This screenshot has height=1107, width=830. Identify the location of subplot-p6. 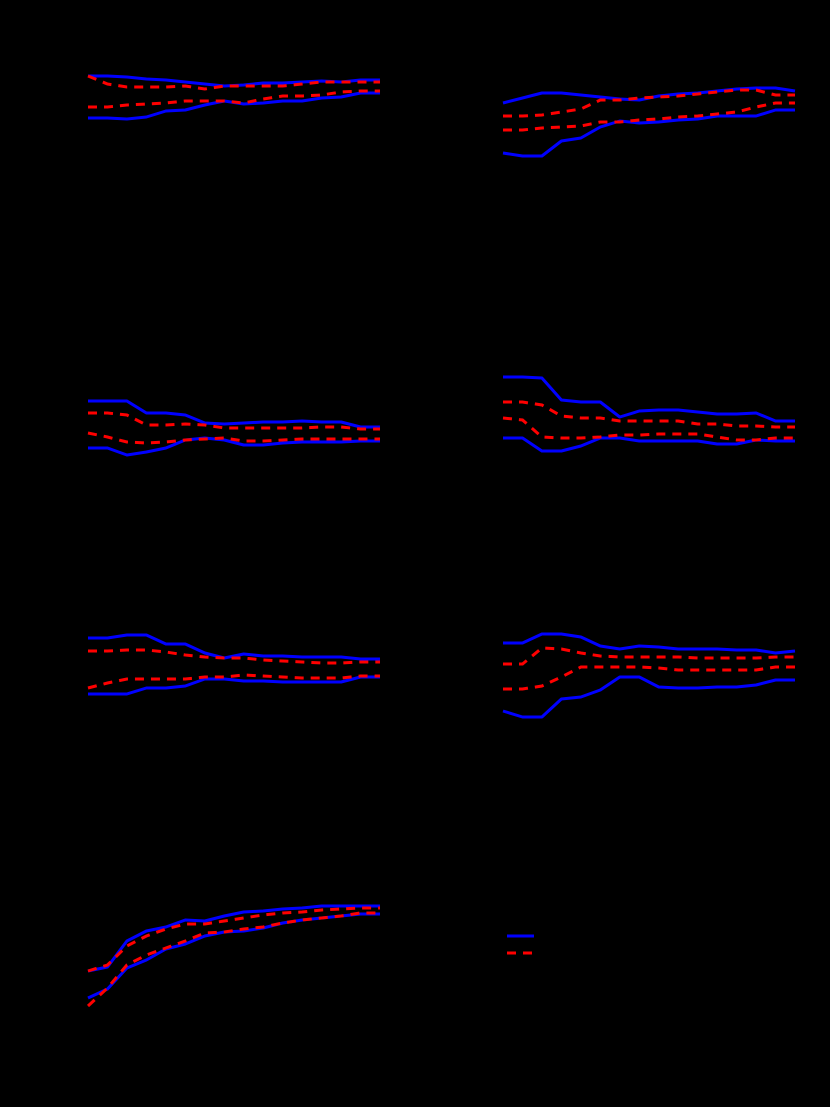
(649, 675).